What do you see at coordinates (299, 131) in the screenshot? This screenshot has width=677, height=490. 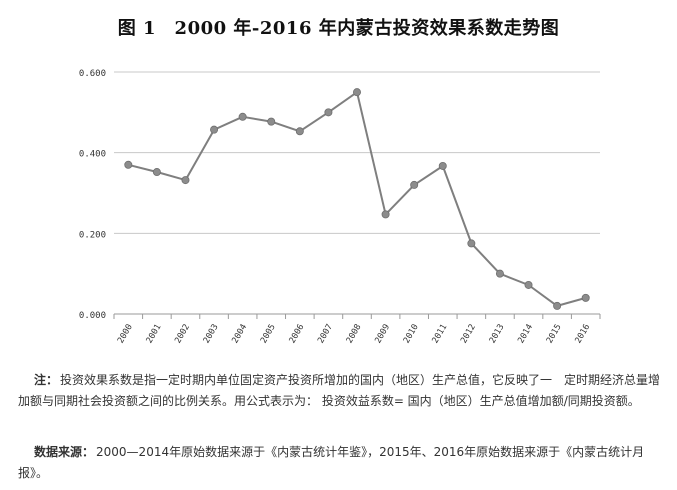 I see `data-point-2006` at bounding box center [299, 131].